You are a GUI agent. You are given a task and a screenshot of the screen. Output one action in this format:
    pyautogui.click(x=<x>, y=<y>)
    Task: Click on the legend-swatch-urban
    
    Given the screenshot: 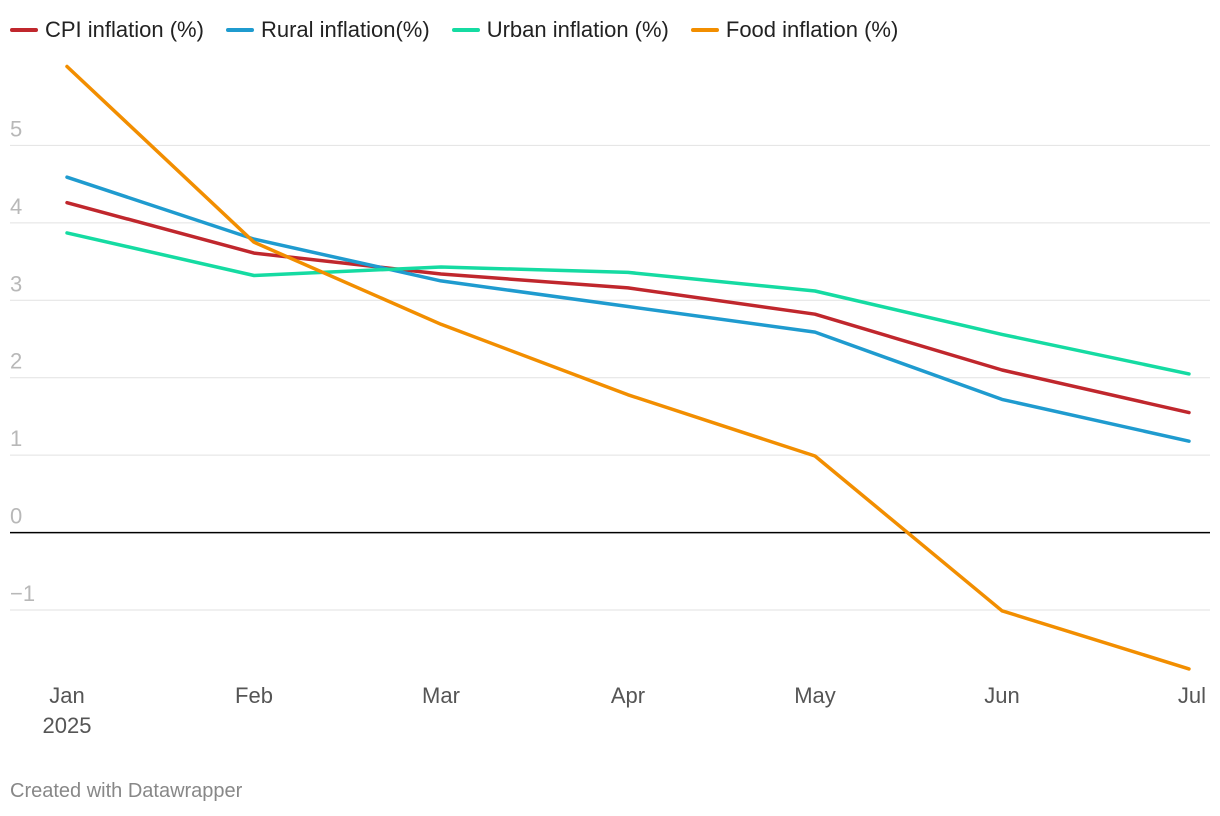 What is the action you would take?
    pyautogui.click(x=465, y=30)
    